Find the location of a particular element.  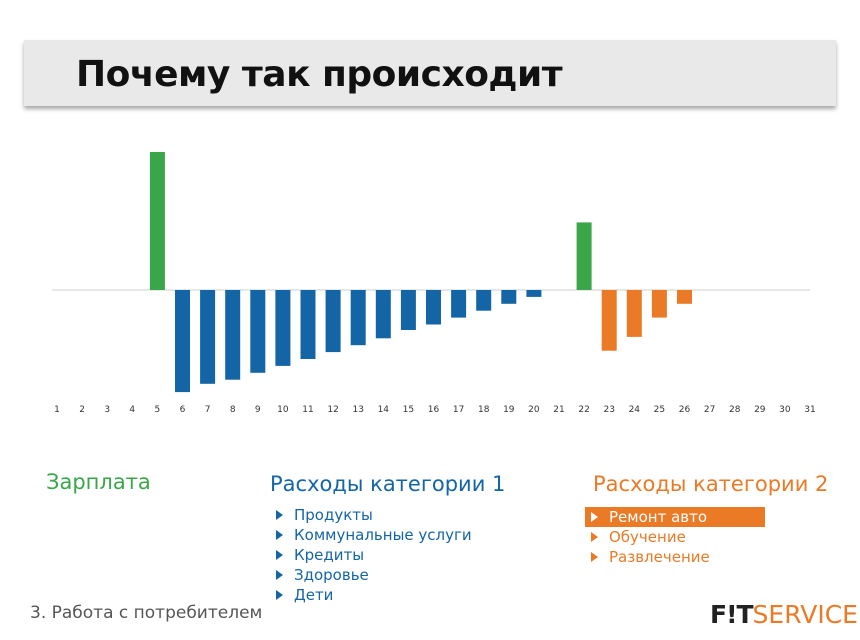

tick-label-12: 12 is located at coordinates (332, 410).